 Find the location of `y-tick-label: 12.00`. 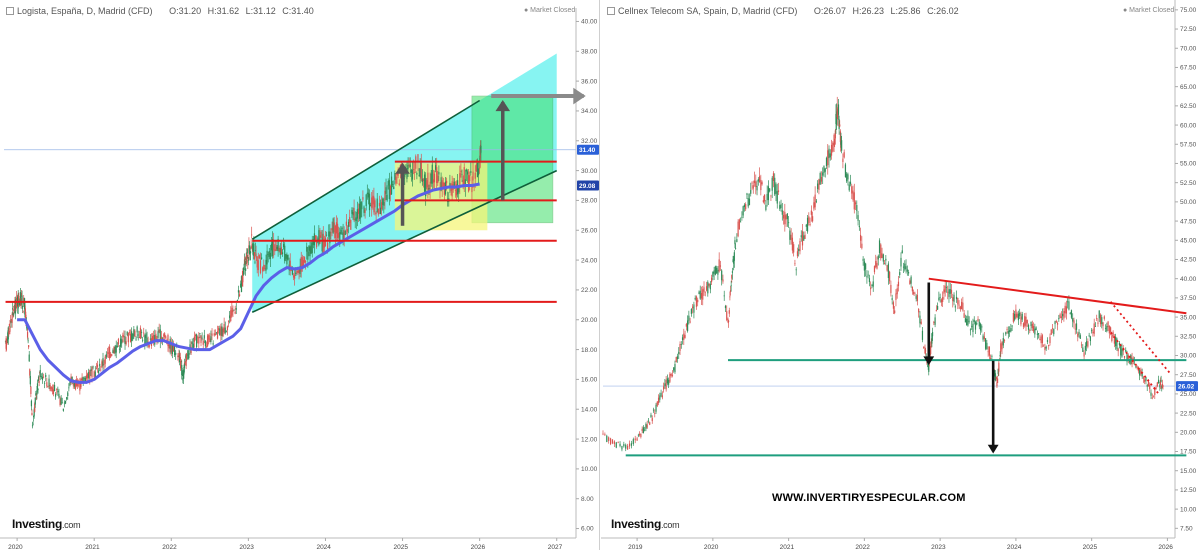

y-tick-label: 12.00 is located at coordinates (589, 439).